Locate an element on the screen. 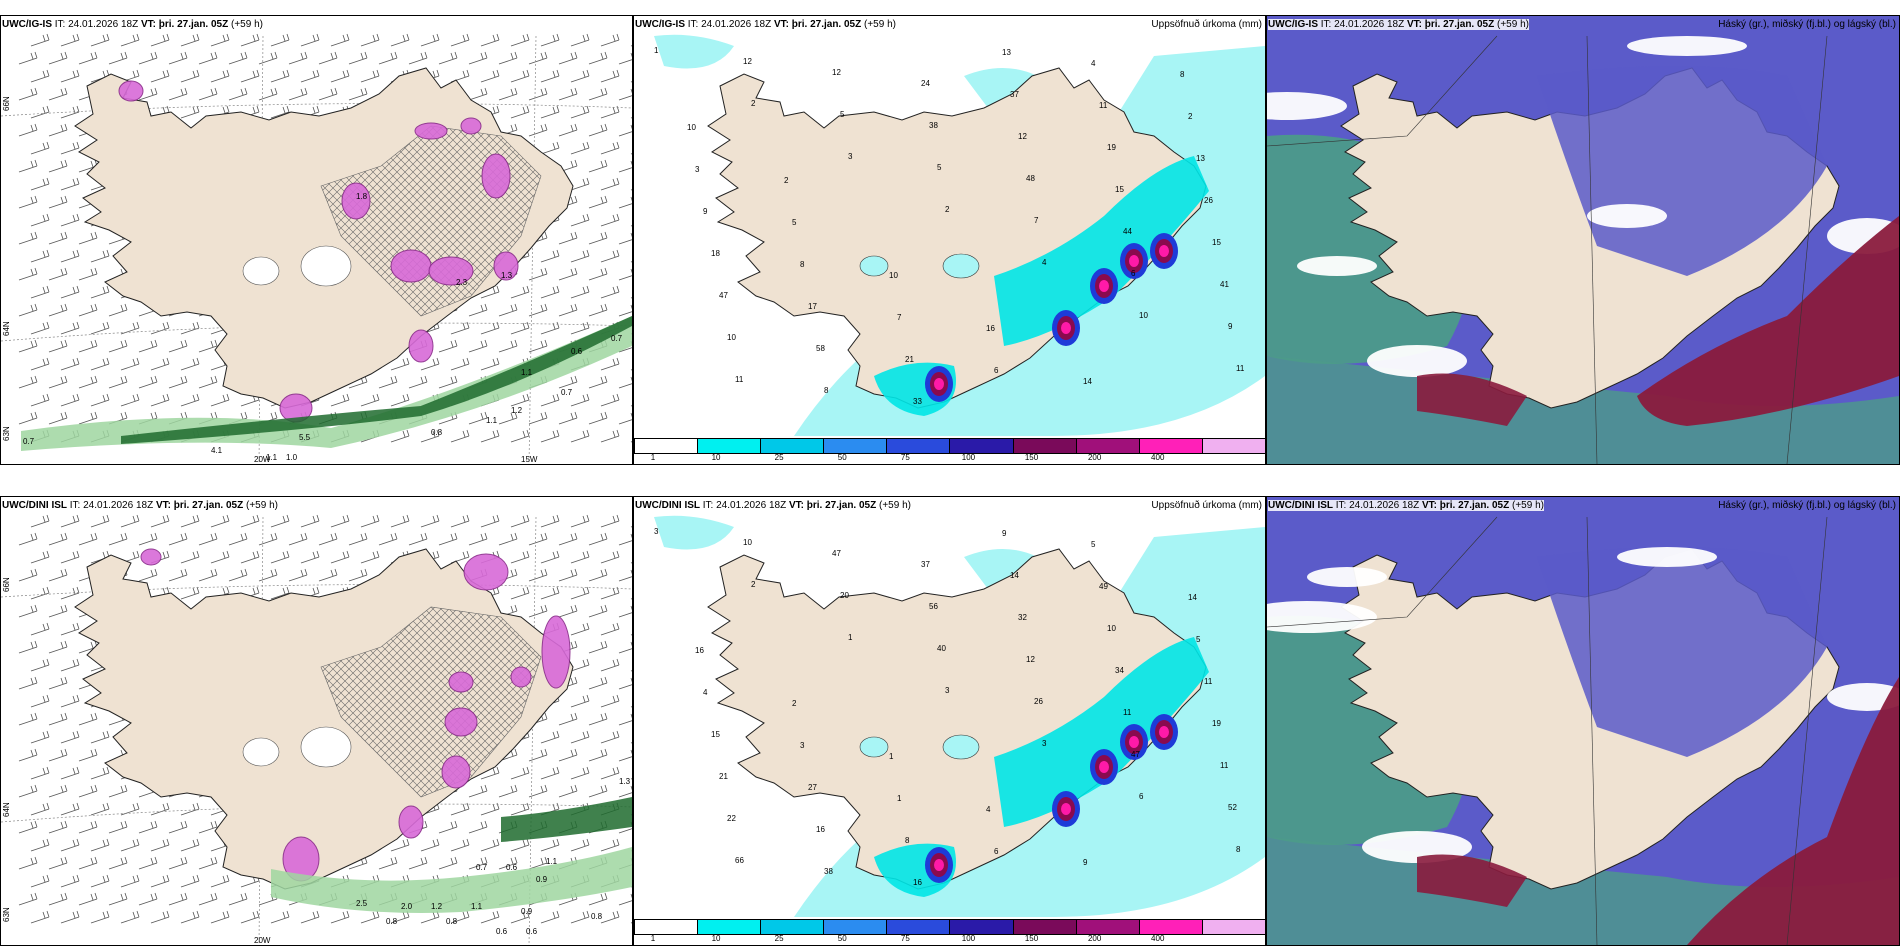 The image size is (1900, 950). clear-sky-gap is located at coordinates (1347, 577).